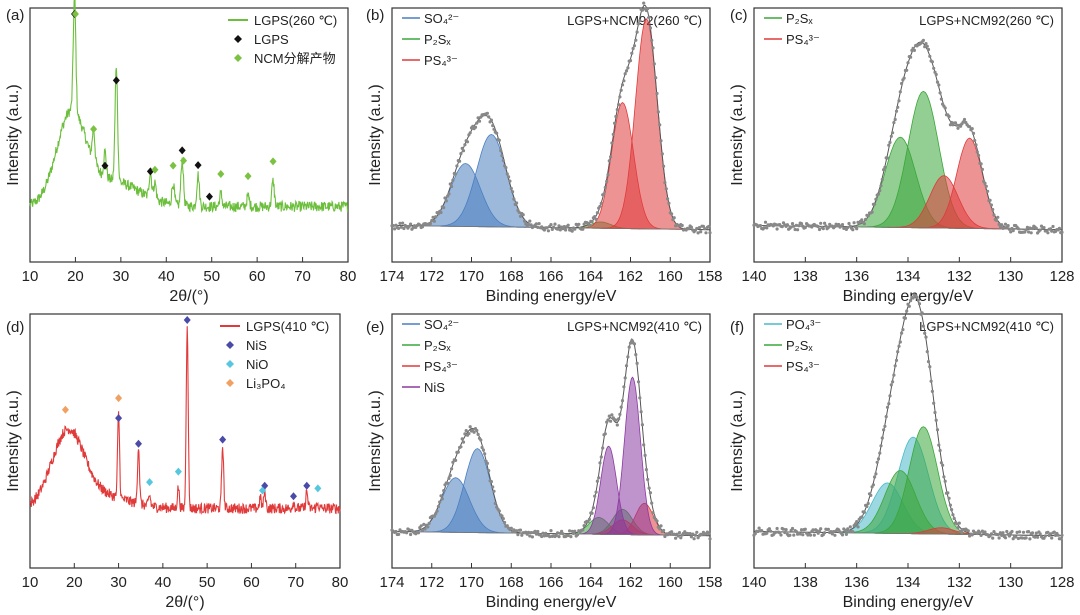 This screenshot has height=615, width=1080. I want to click on x-tick-label: 136, so click(856, 276).